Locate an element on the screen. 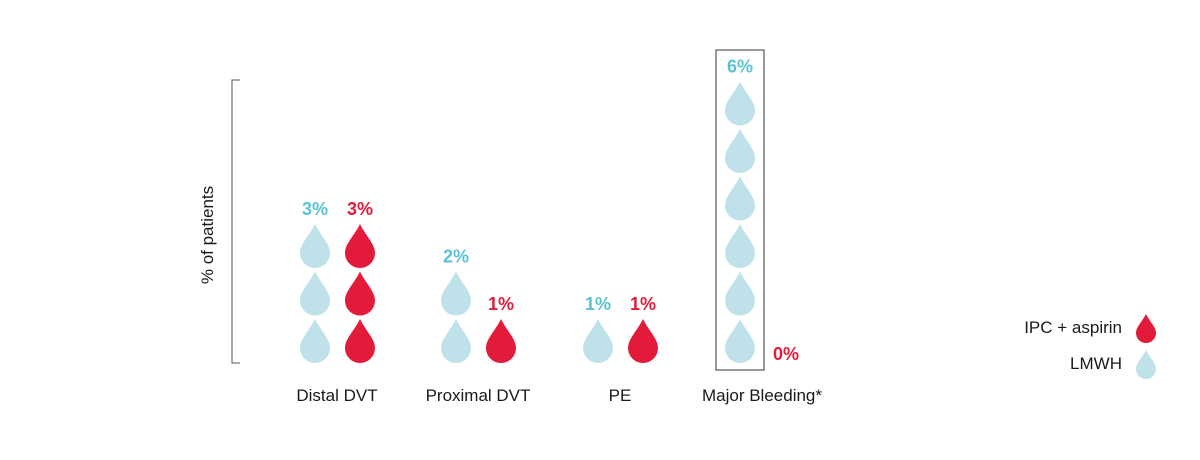 This screenshot has width=1200, height=460. value-label: 6% is located at coordinates (740, 67).